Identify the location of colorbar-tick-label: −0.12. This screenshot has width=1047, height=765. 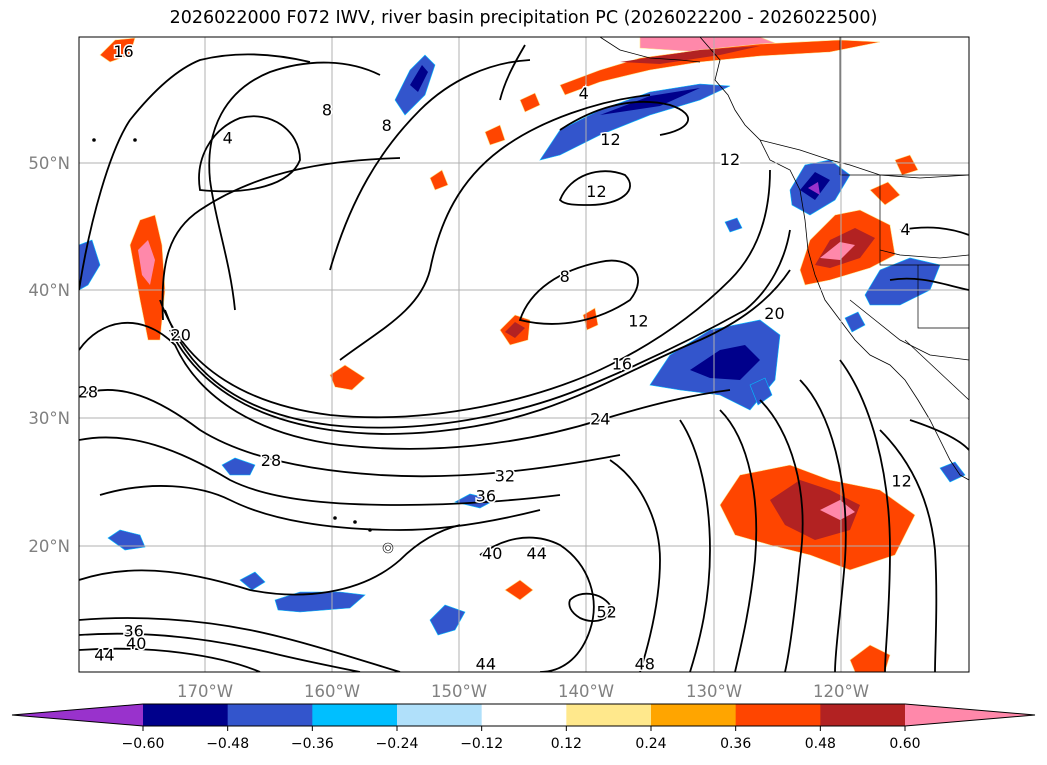
(481, 744).